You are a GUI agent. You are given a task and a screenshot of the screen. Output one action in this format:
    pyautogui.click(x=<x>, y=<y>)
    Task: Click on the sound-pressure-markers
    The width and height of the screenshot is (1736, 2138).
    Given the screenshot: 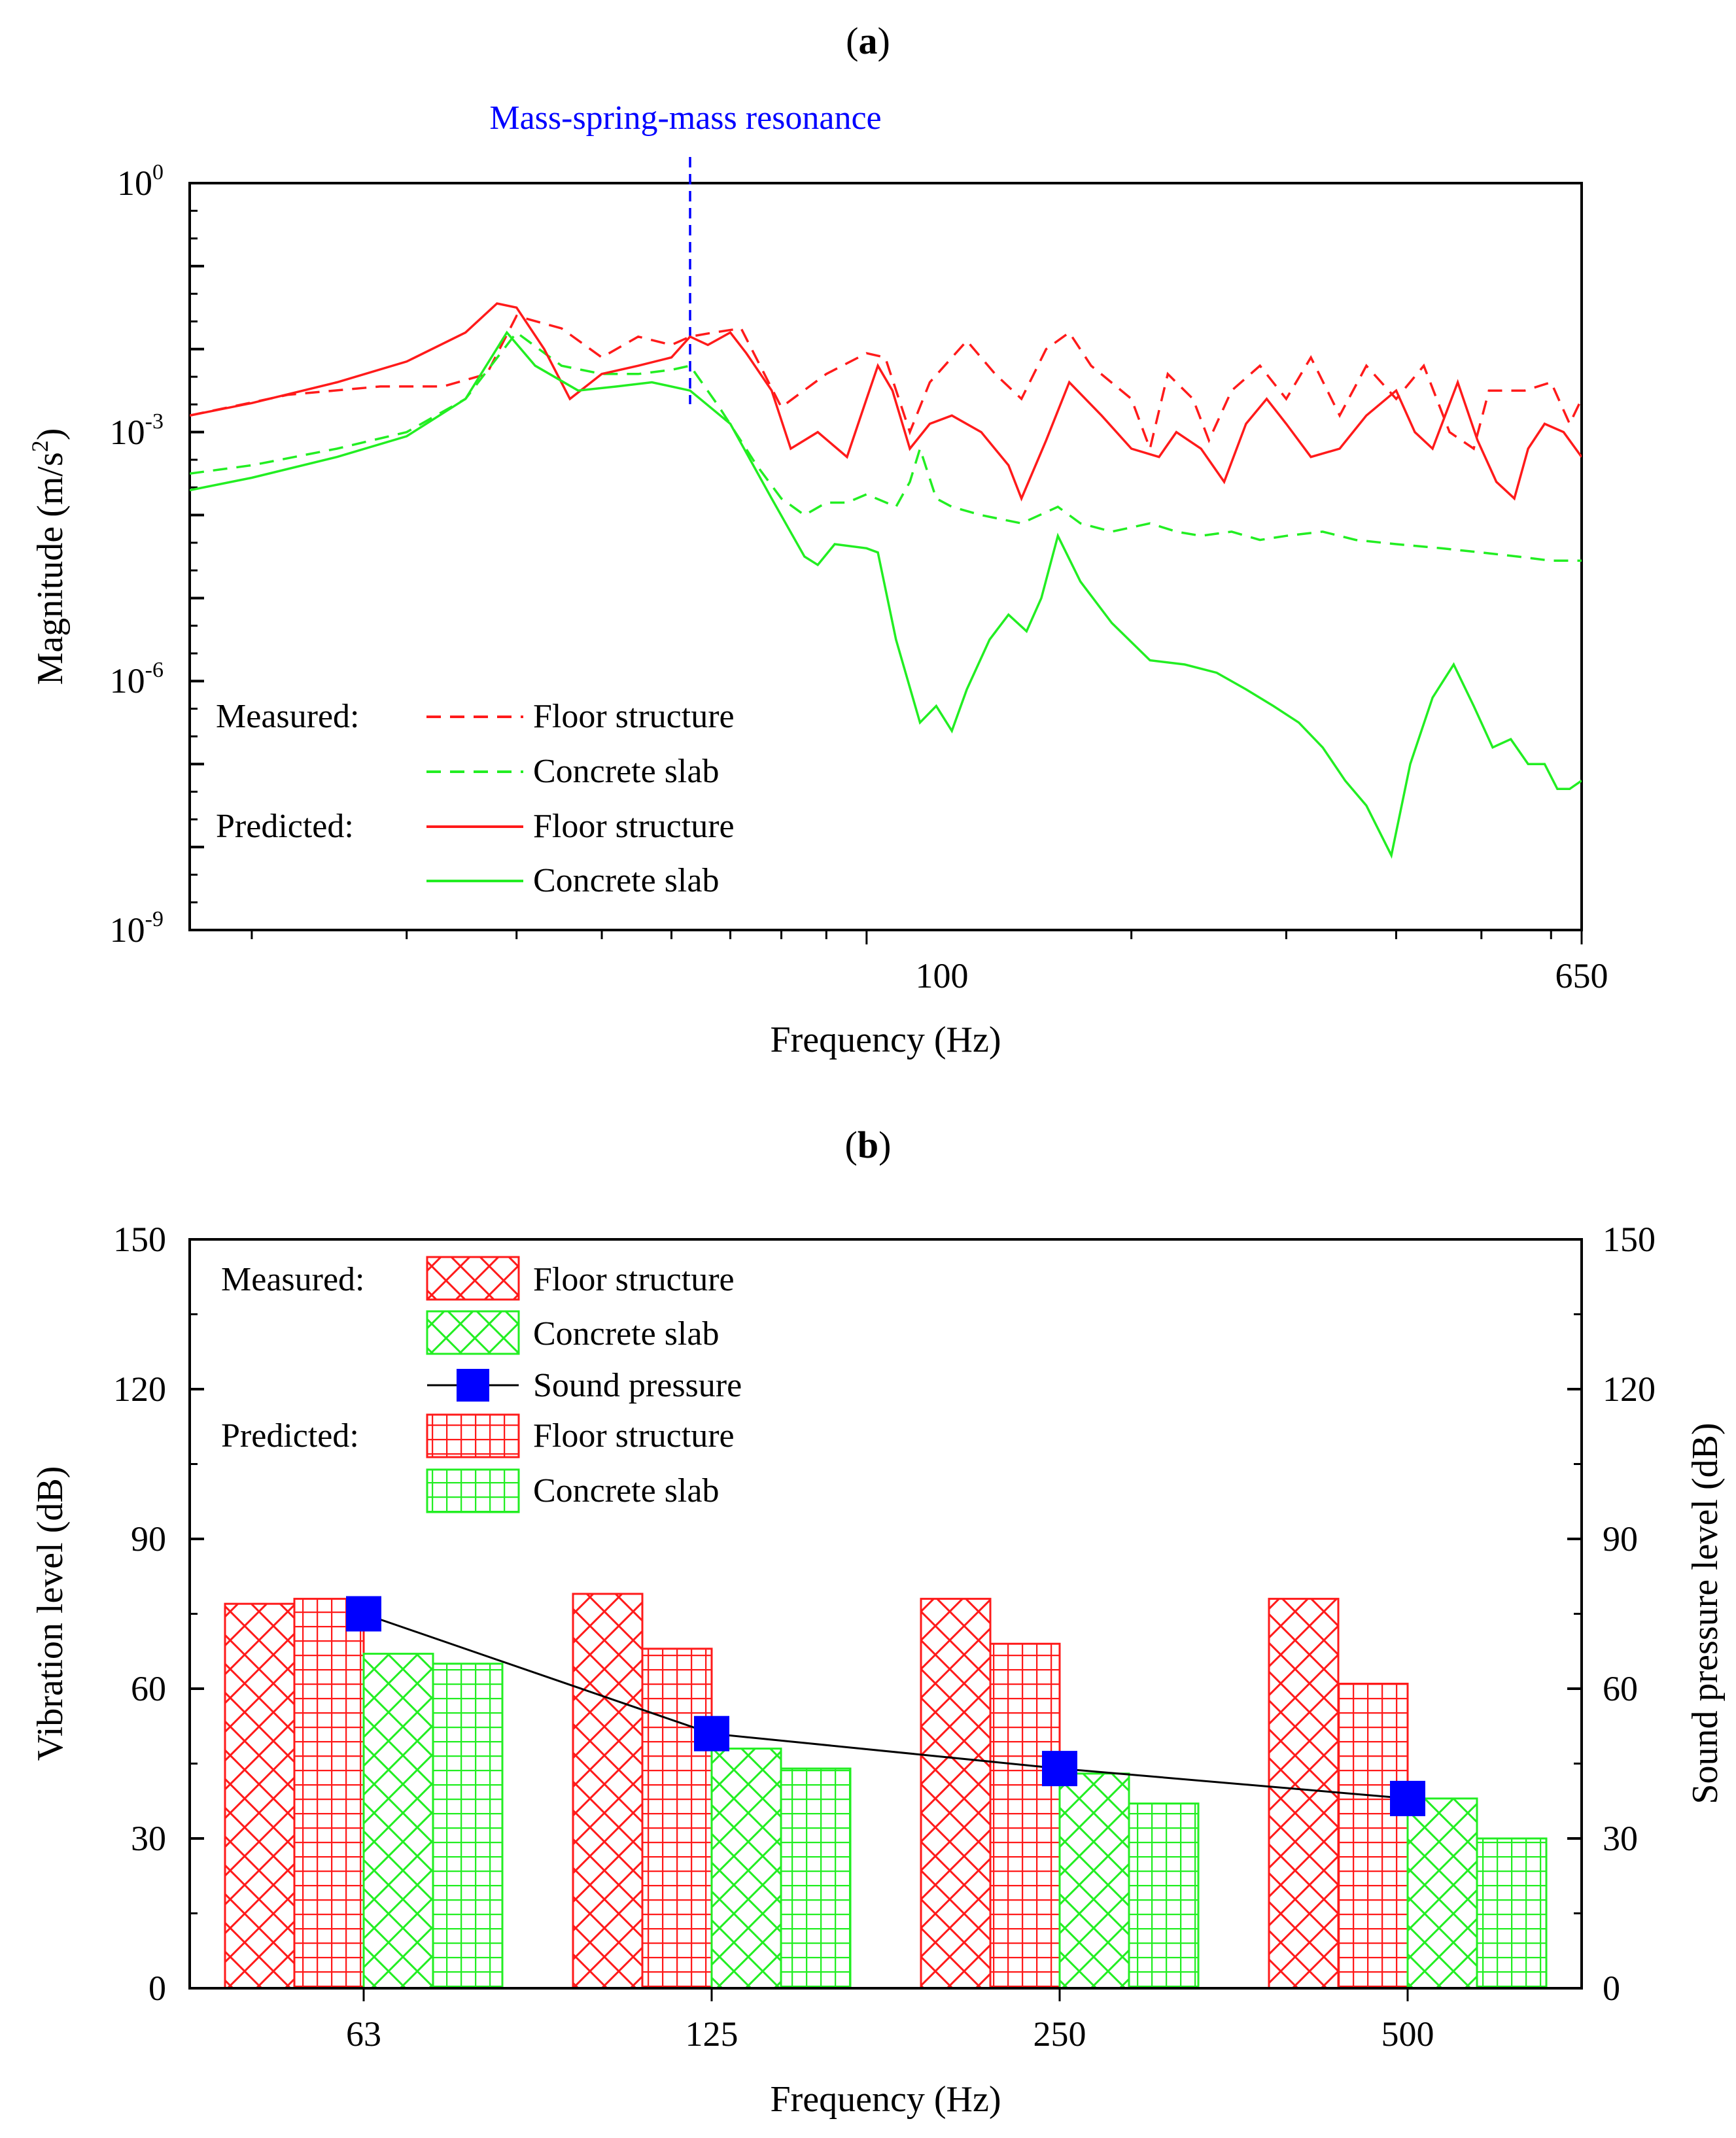 What is the action you would take?
    pyautogui.click(x=885, y=1706)
    